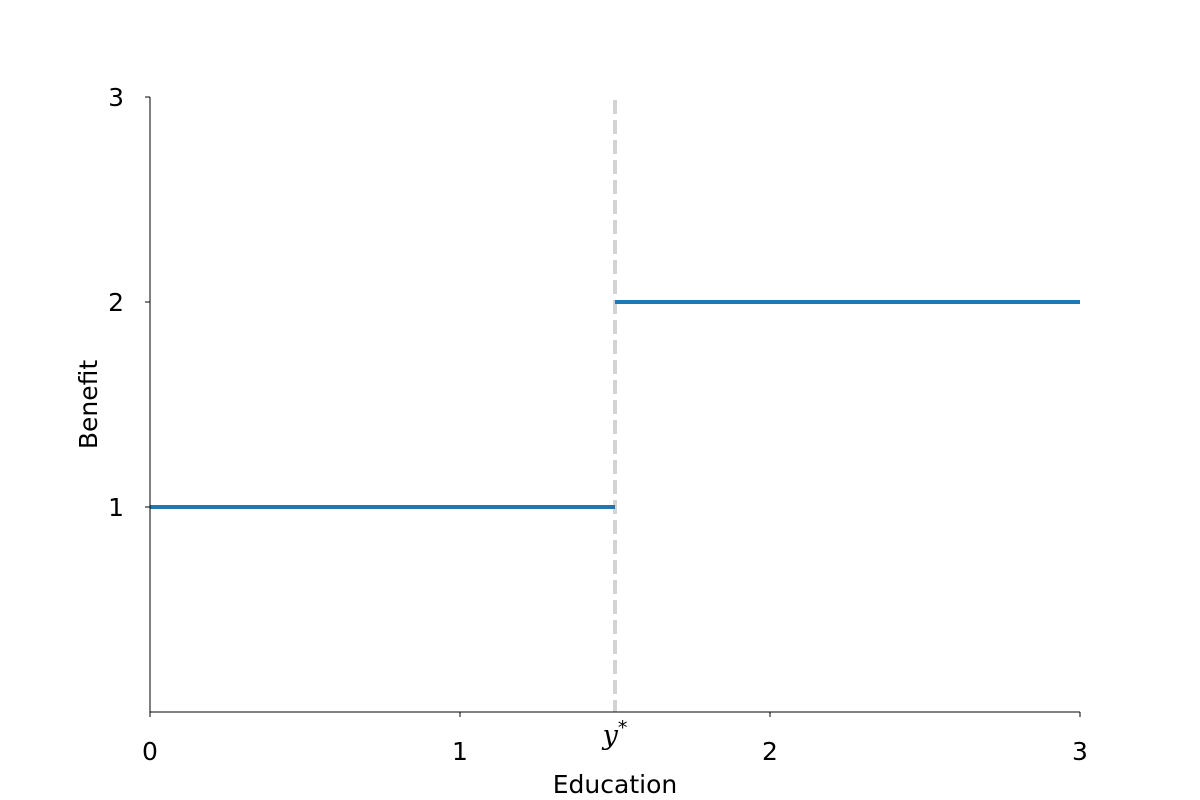  I want to click on x-axis-label: Education, so click(615, 784).